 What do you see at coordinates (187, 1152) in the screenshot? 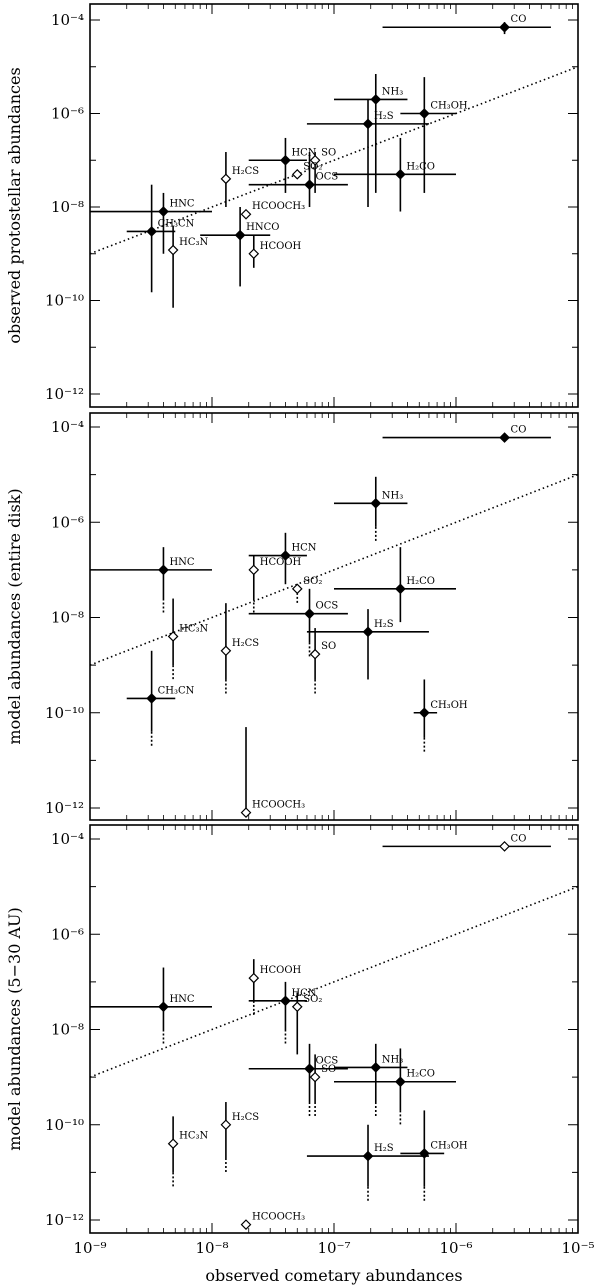
I see `data-point: HC₃N` at bounding box center [187, 1152].